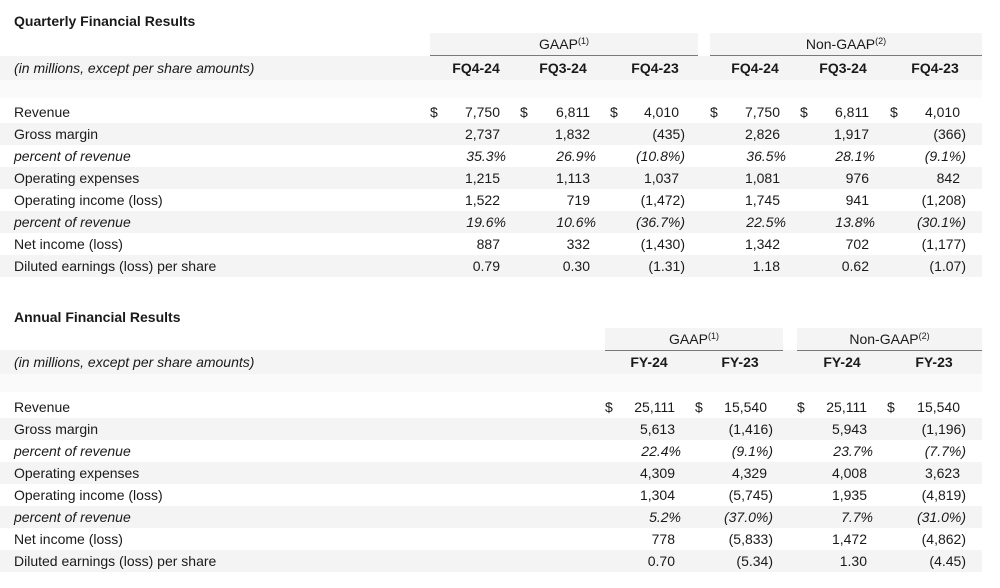 The image size is (1000, 588). Describe the element at coordinates (853, 451) in the screenshot. I see `table-cell-value: 23.7%` at that location.